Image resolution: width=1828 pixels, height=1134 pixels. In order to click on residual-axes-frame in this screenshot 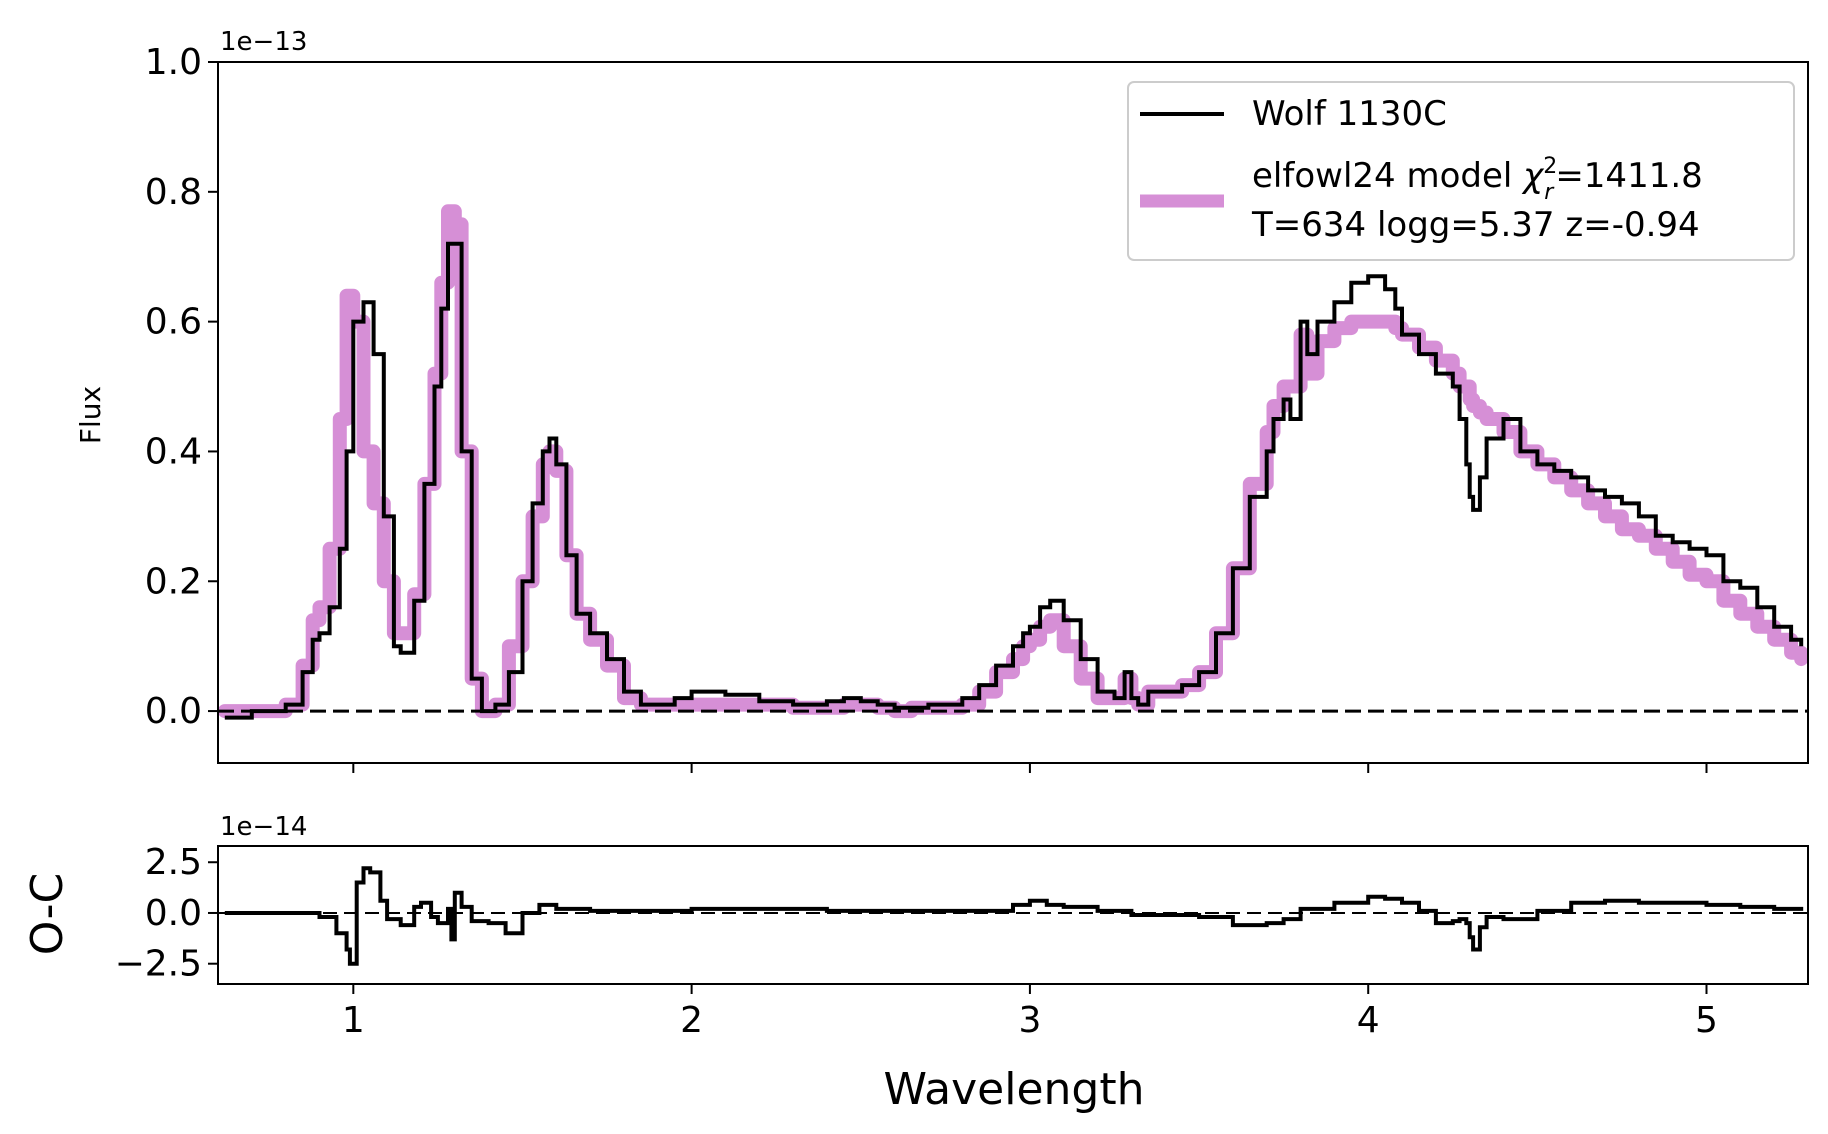, I will do `click(1013, 915)`.